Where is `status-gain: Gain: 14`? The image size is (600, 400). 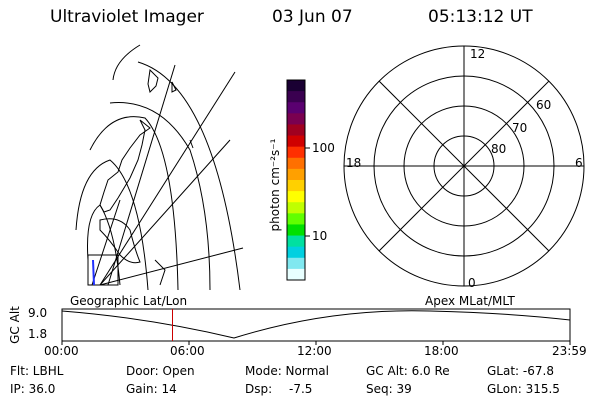
status-gain: Gain: 14 is located at coordinates (151, 389).